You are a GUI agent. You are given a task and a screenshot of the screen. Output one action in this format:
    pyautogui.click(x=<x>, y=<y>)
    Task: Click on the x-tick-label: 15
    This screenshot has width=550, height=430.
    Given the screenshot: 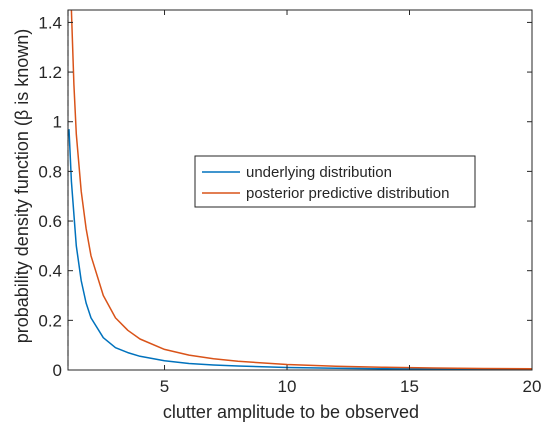 What is the action you would take?
    pyautogui.click(x=409, y=386)
    